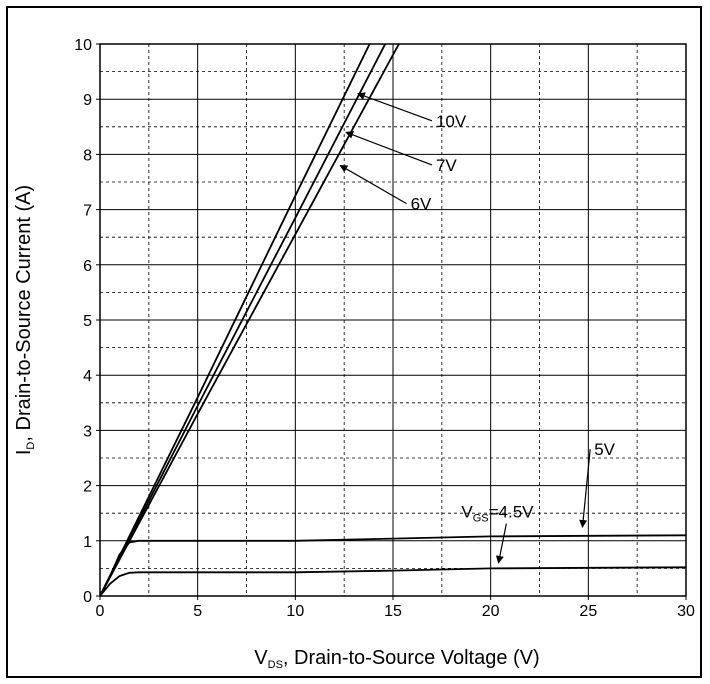  I want to click on x-tick-label: 5, so click(197, 611).